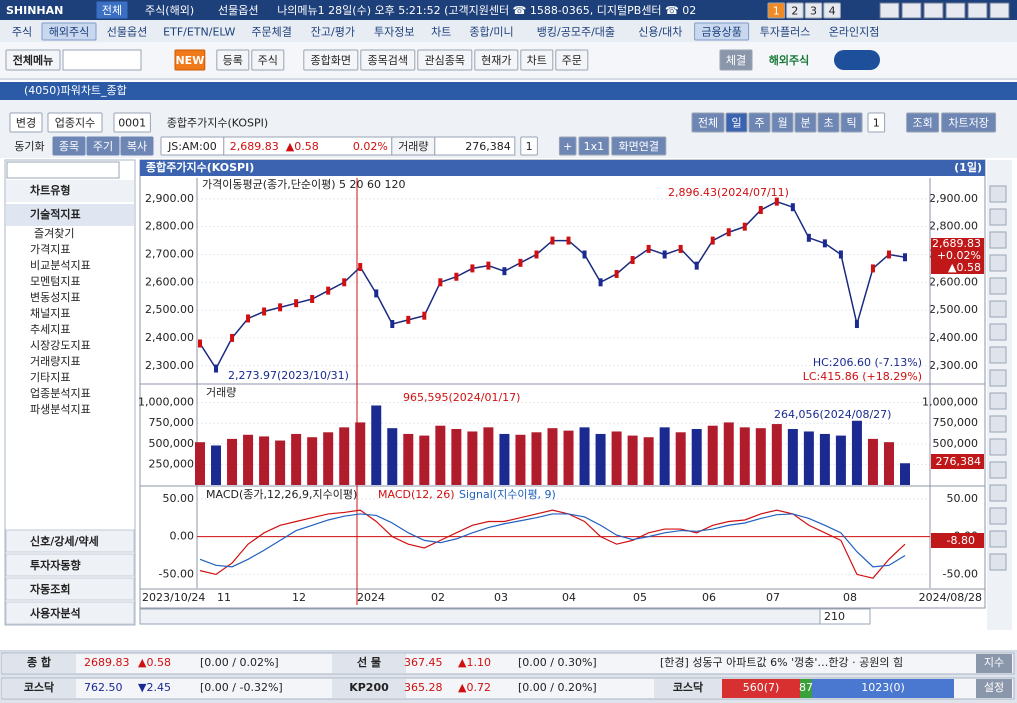 Image resolution: width=1017 pixels, height=703 pixels. I want to click on tree-item: 채널지표, so click(50, 313).